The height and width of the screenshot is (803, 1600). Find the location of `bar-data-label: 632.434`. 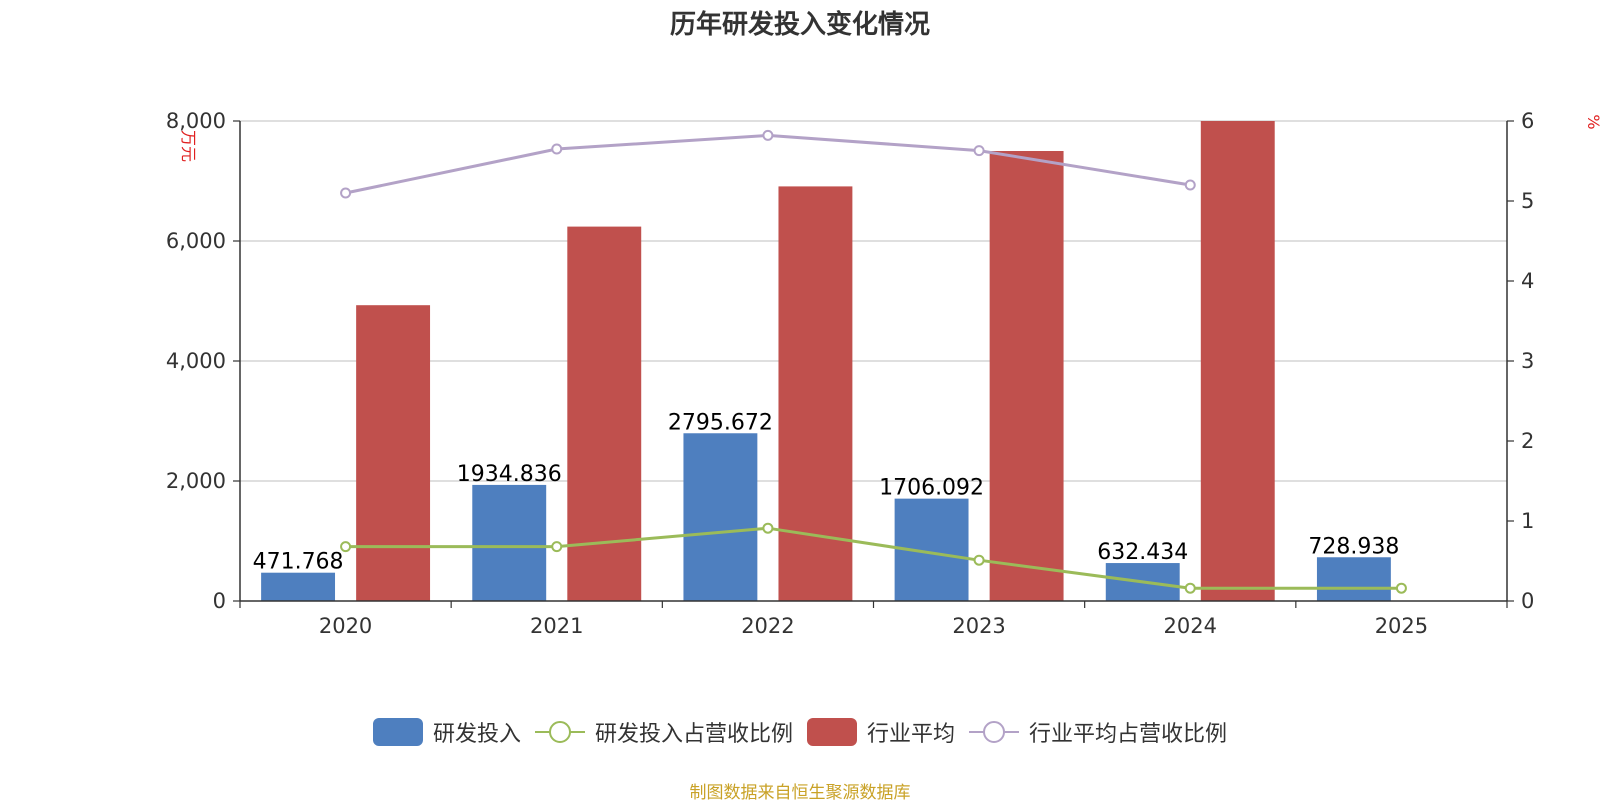

bar-data-label: 632.434 is located at coordinates (1142, 552).